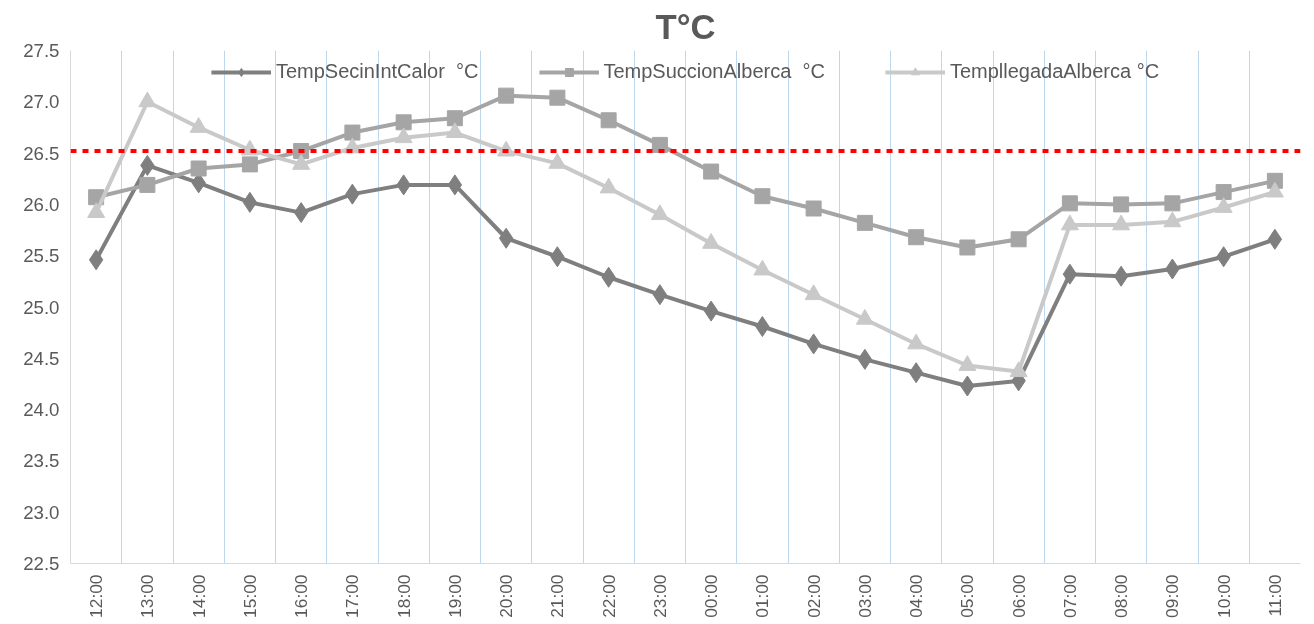 Image resolution: width=1314 pixels, height=624 pixels. Describe the element at coordinates (762, 596) in the screenshot. I see `x-tick-label: 01:00` at that location.